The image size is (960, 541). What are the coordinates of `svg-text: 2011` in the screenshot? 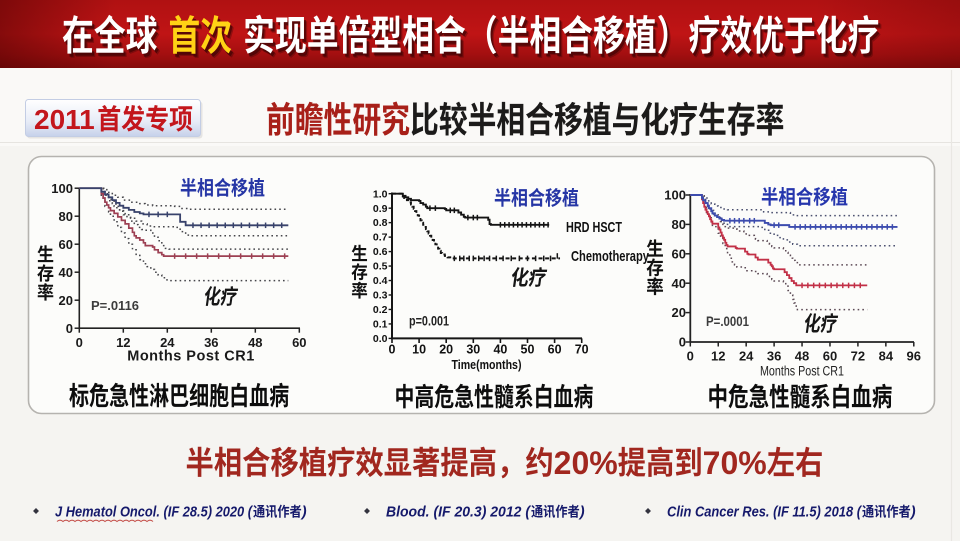 It's located at (64, 119).